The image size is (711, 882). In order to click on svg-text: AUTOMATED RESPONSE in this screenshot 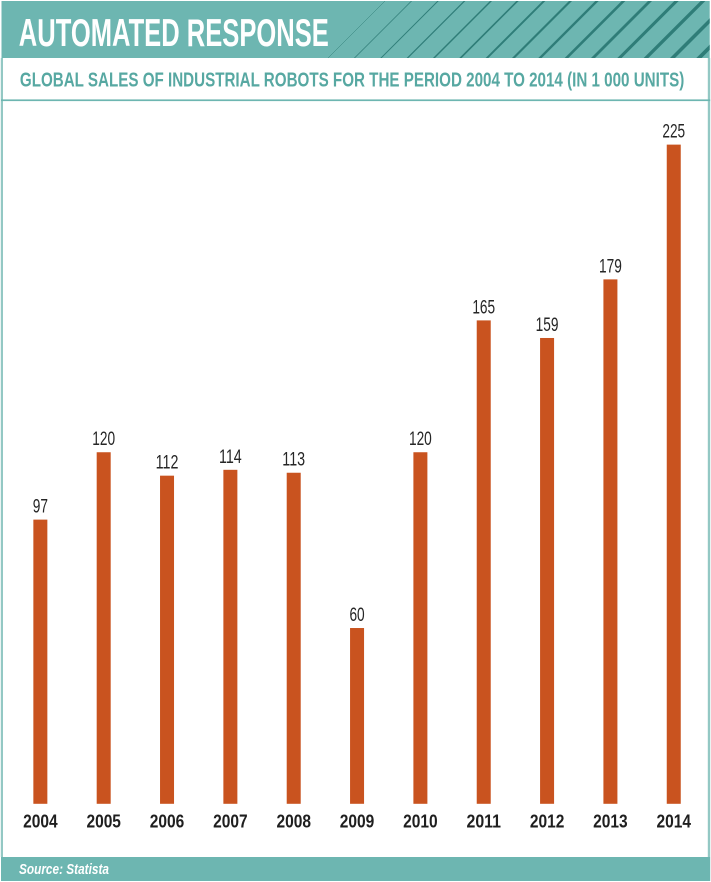, I will do `click(174, 33)`.